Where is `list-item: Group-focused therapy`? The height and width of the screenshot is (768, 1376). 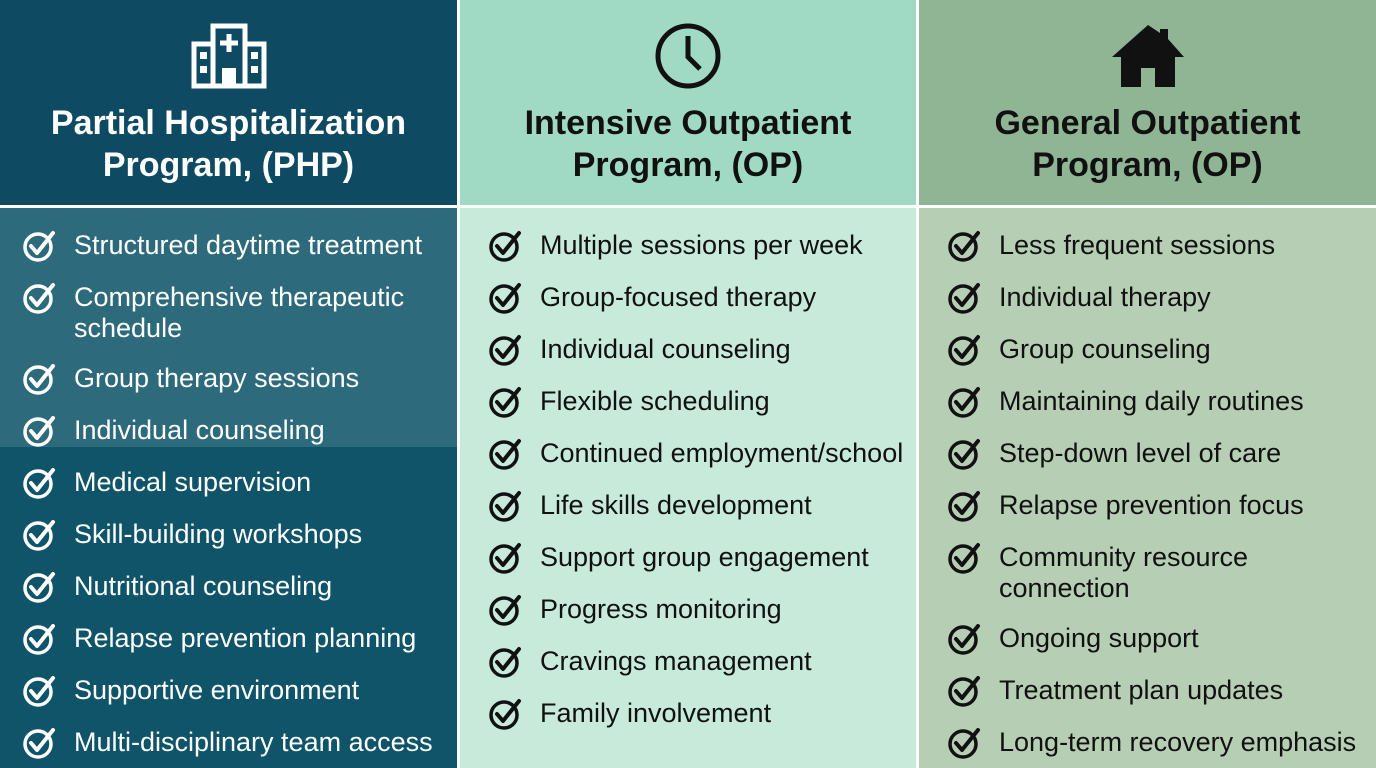
list-item: Group-focused therapy is located at coordinates (698, 298).